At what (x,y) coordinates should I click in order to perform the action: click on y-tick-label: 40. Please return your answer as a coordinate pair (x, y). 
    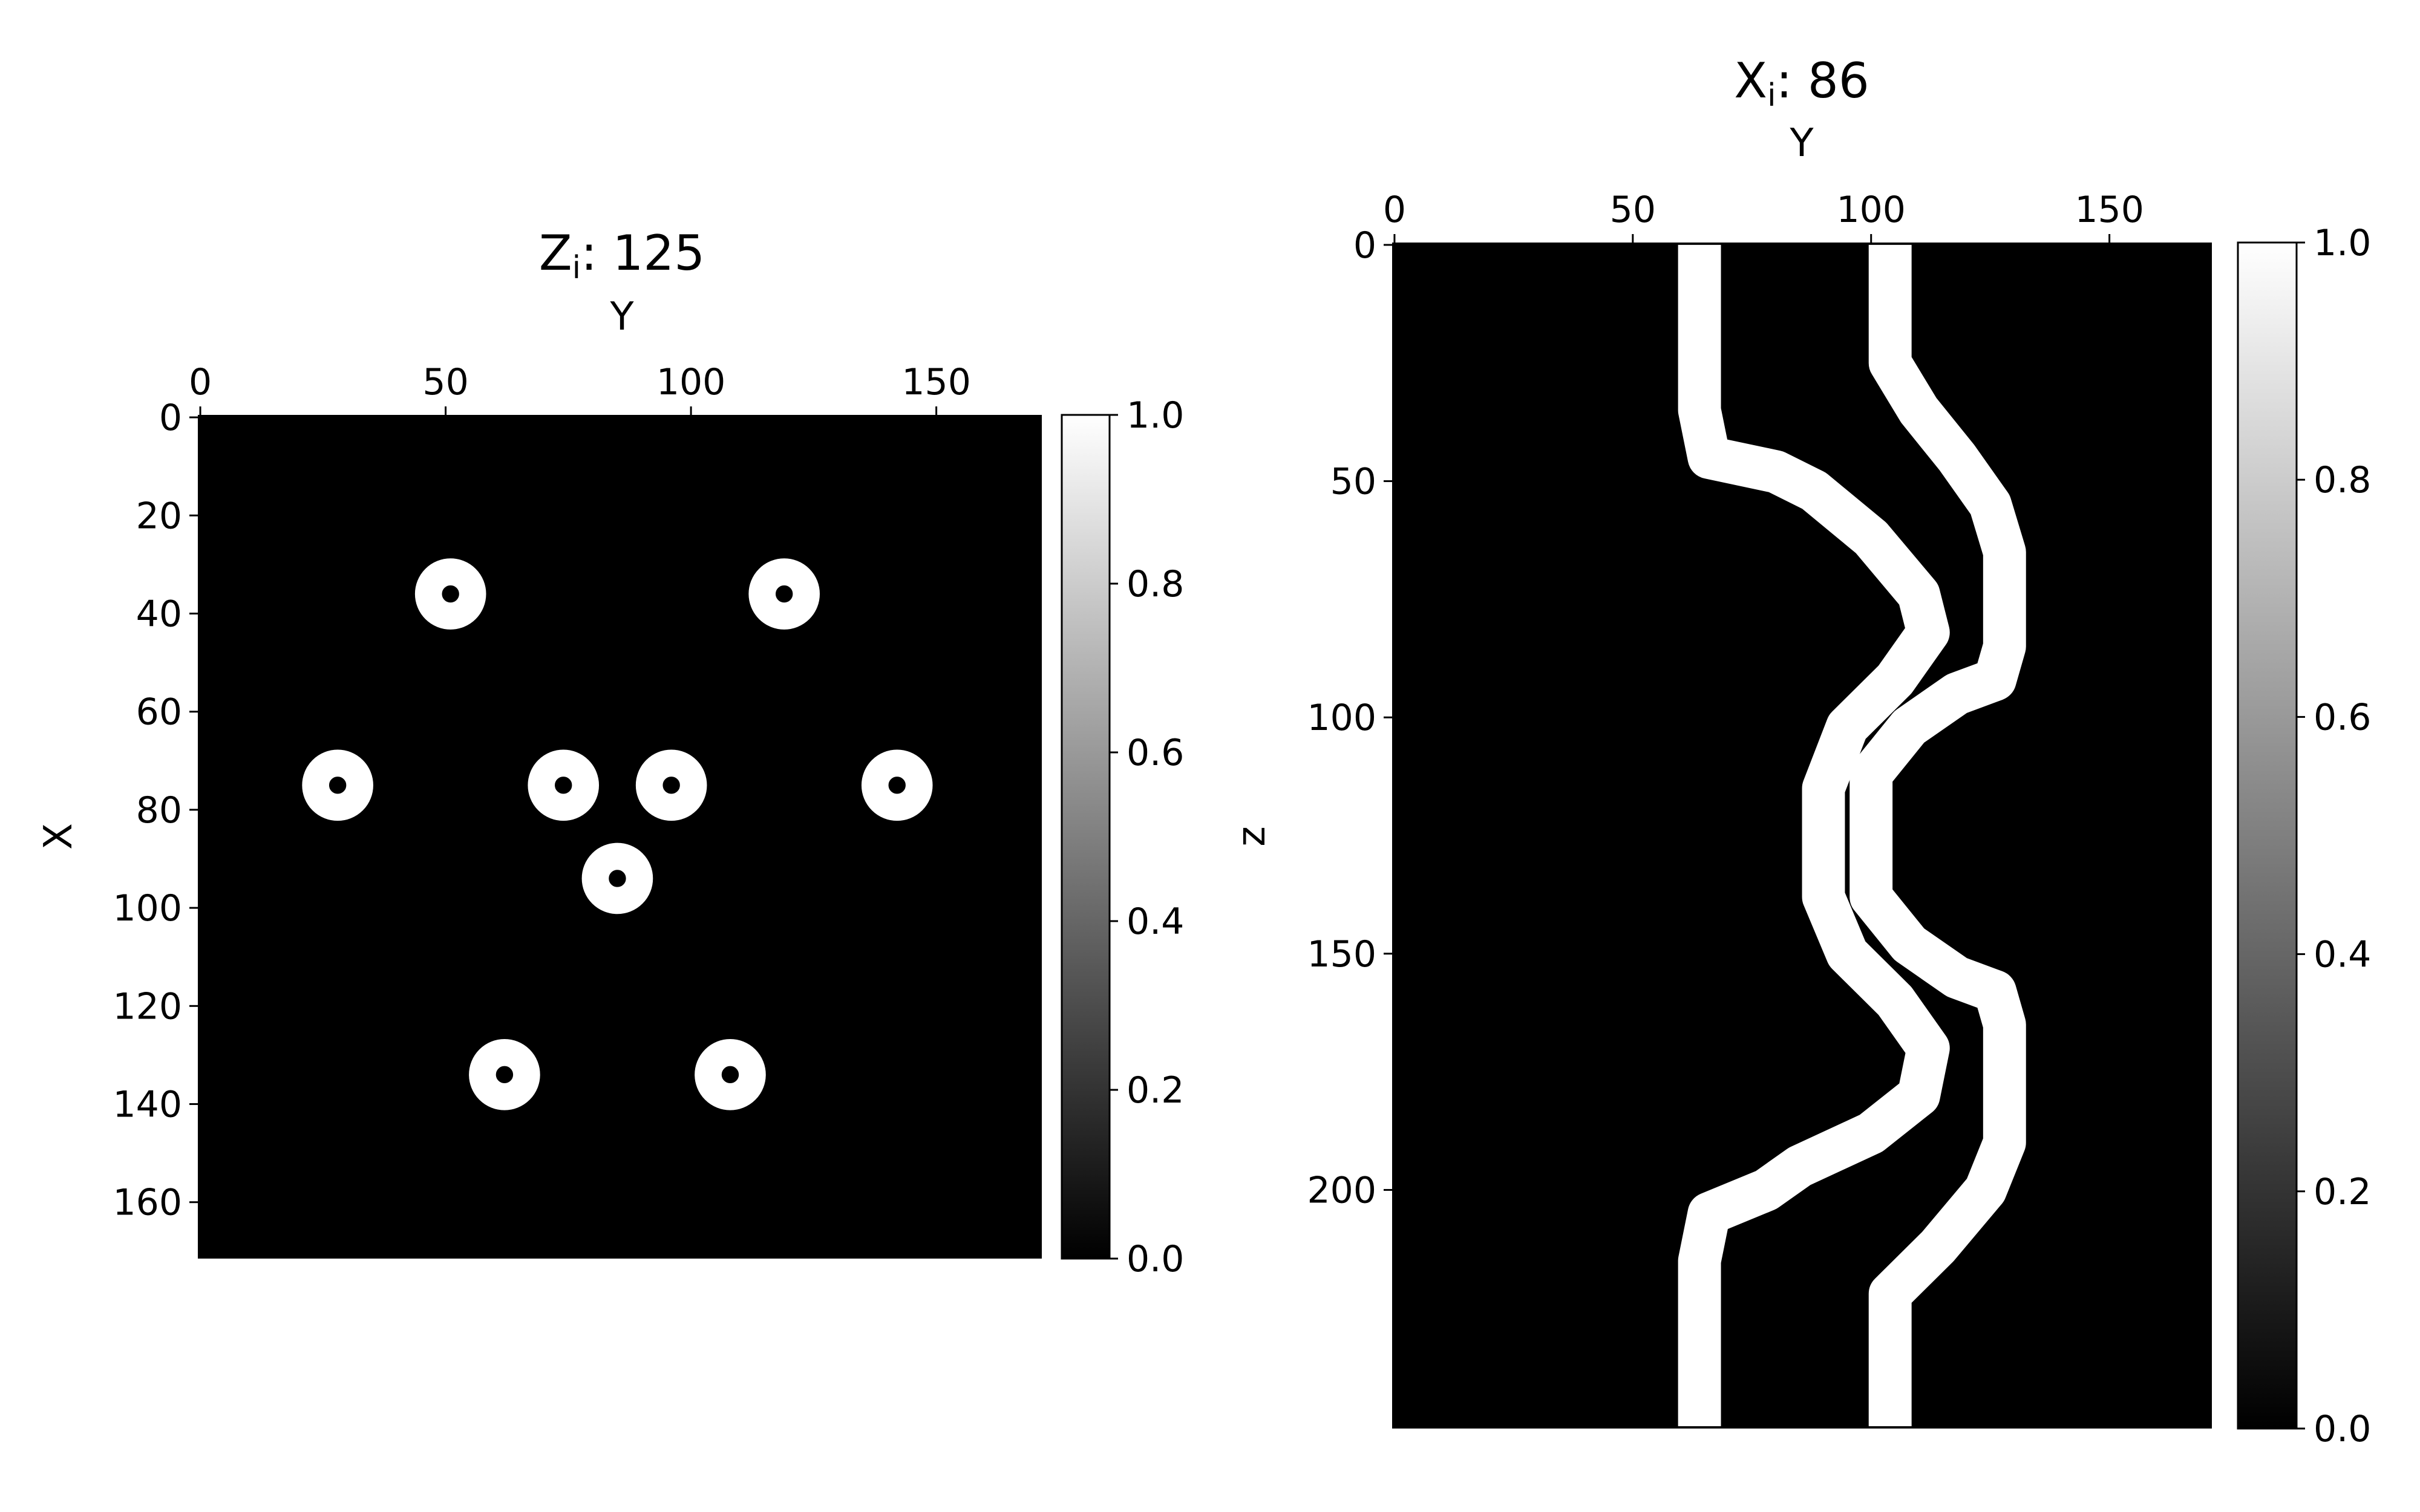
    Looking at the image, I should click on (159, 614).